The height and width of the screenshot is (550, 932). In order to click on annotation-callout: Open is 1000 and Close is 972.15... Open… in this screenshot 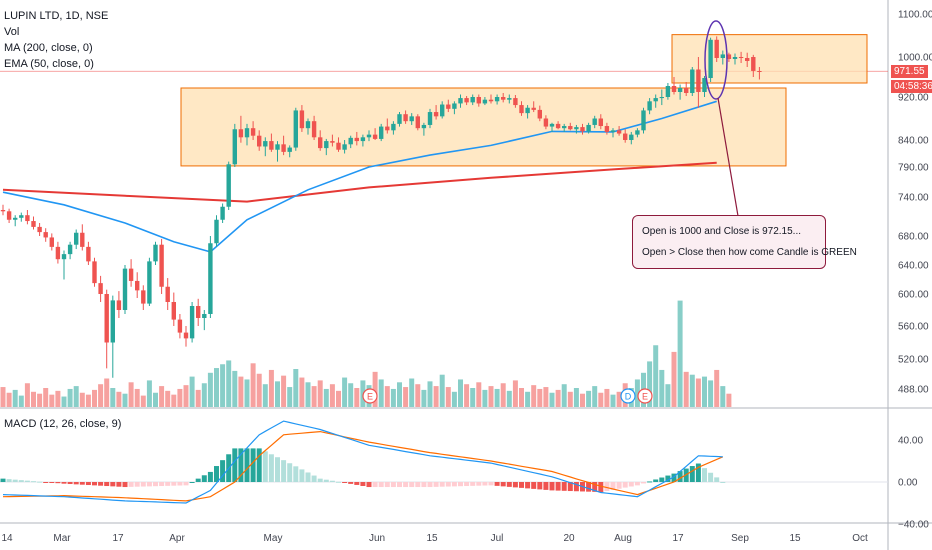, I will do `click(744, 242)`.